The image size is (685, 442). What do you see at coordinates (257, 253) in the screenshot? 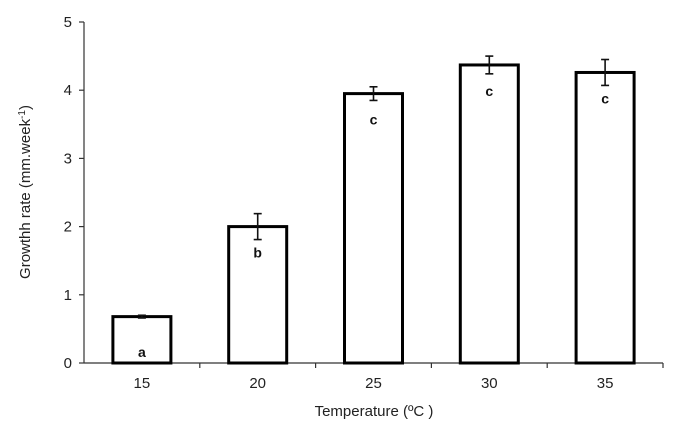
I see `significance-label: b` at bounding box center [257, 253].